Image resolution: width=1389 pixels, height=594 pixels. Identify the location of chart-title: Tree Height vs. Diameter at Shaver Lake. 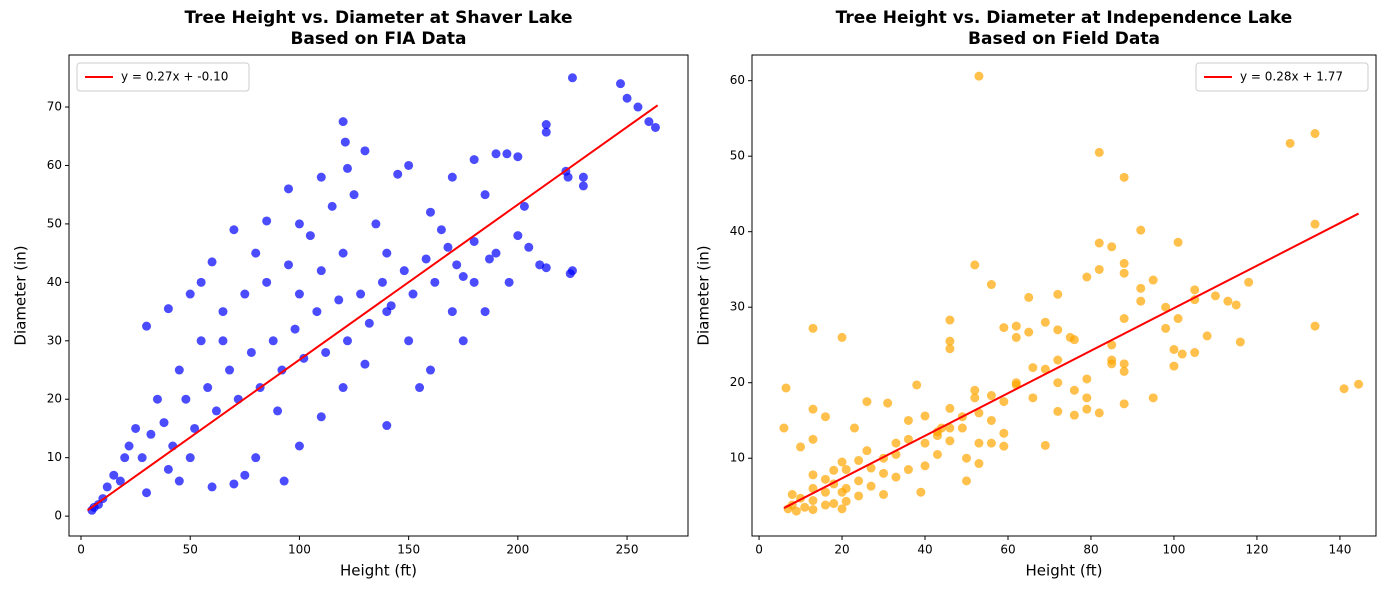
(378, 18).